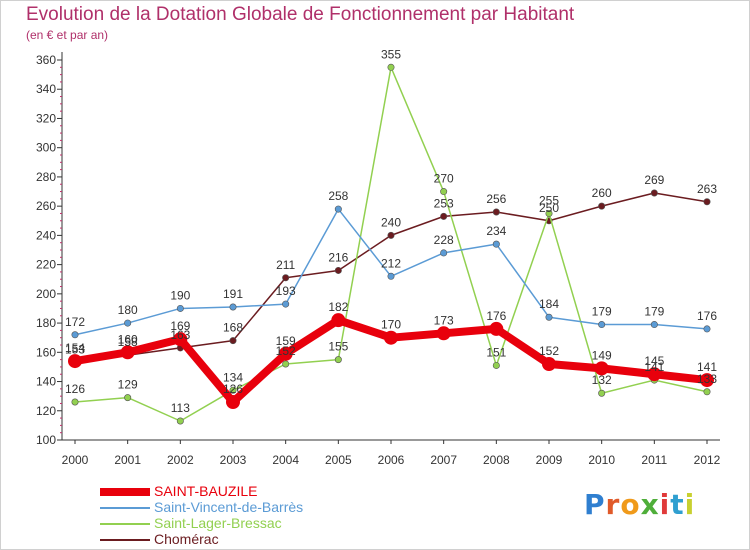 The width and height of the screenshot is (750, 550). What do you see at coordinates (250, 539) in the screenshot?
I see `legend-item-chomerac: Chomérac` at bounding box center [250, 539].